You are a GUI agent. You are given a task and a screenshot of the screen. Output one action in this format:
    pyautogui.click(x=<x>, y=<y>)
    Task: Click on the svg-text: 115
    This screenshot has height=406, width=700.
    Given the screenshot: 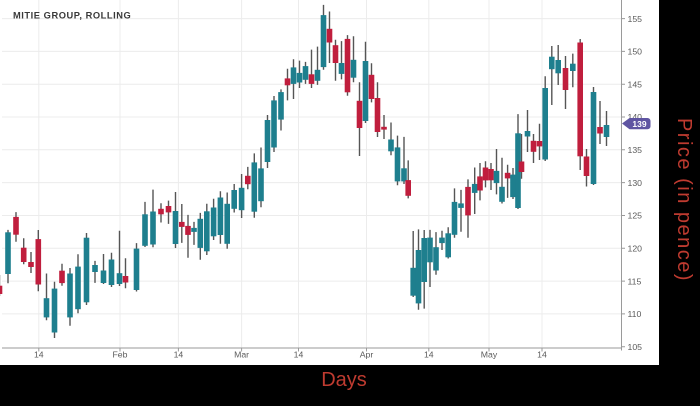 What is the action you would take?
    pyautogui.click(x=635, y=281)
    